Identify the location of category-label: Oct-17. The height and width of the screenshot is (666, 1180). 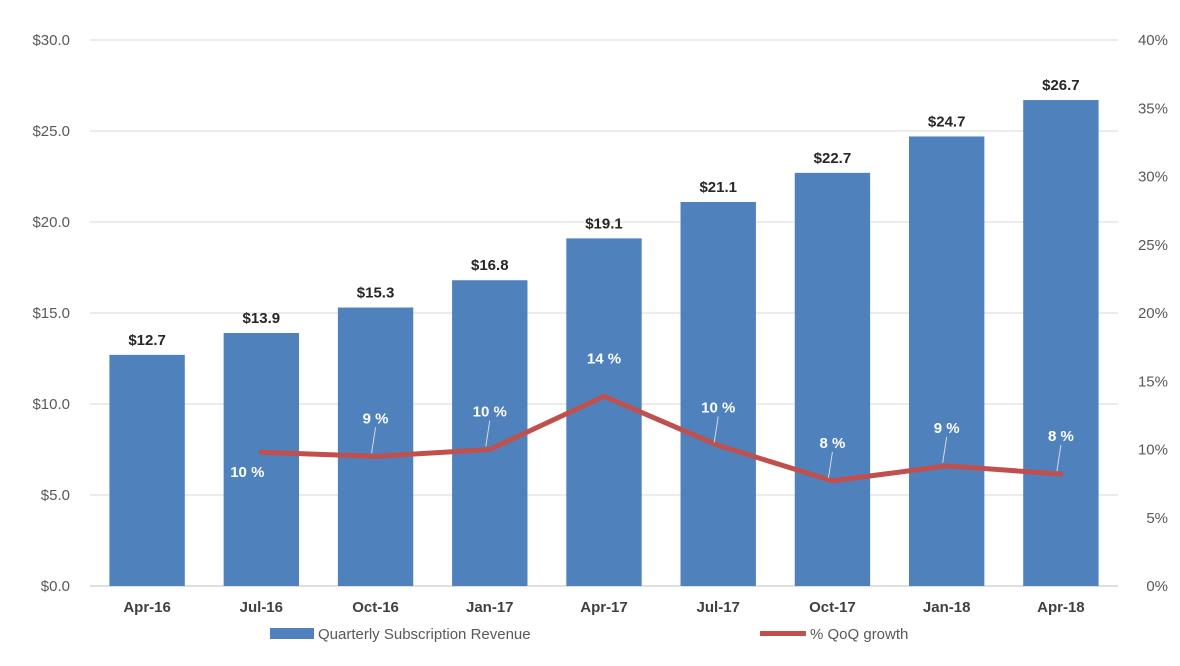
(832, 607).